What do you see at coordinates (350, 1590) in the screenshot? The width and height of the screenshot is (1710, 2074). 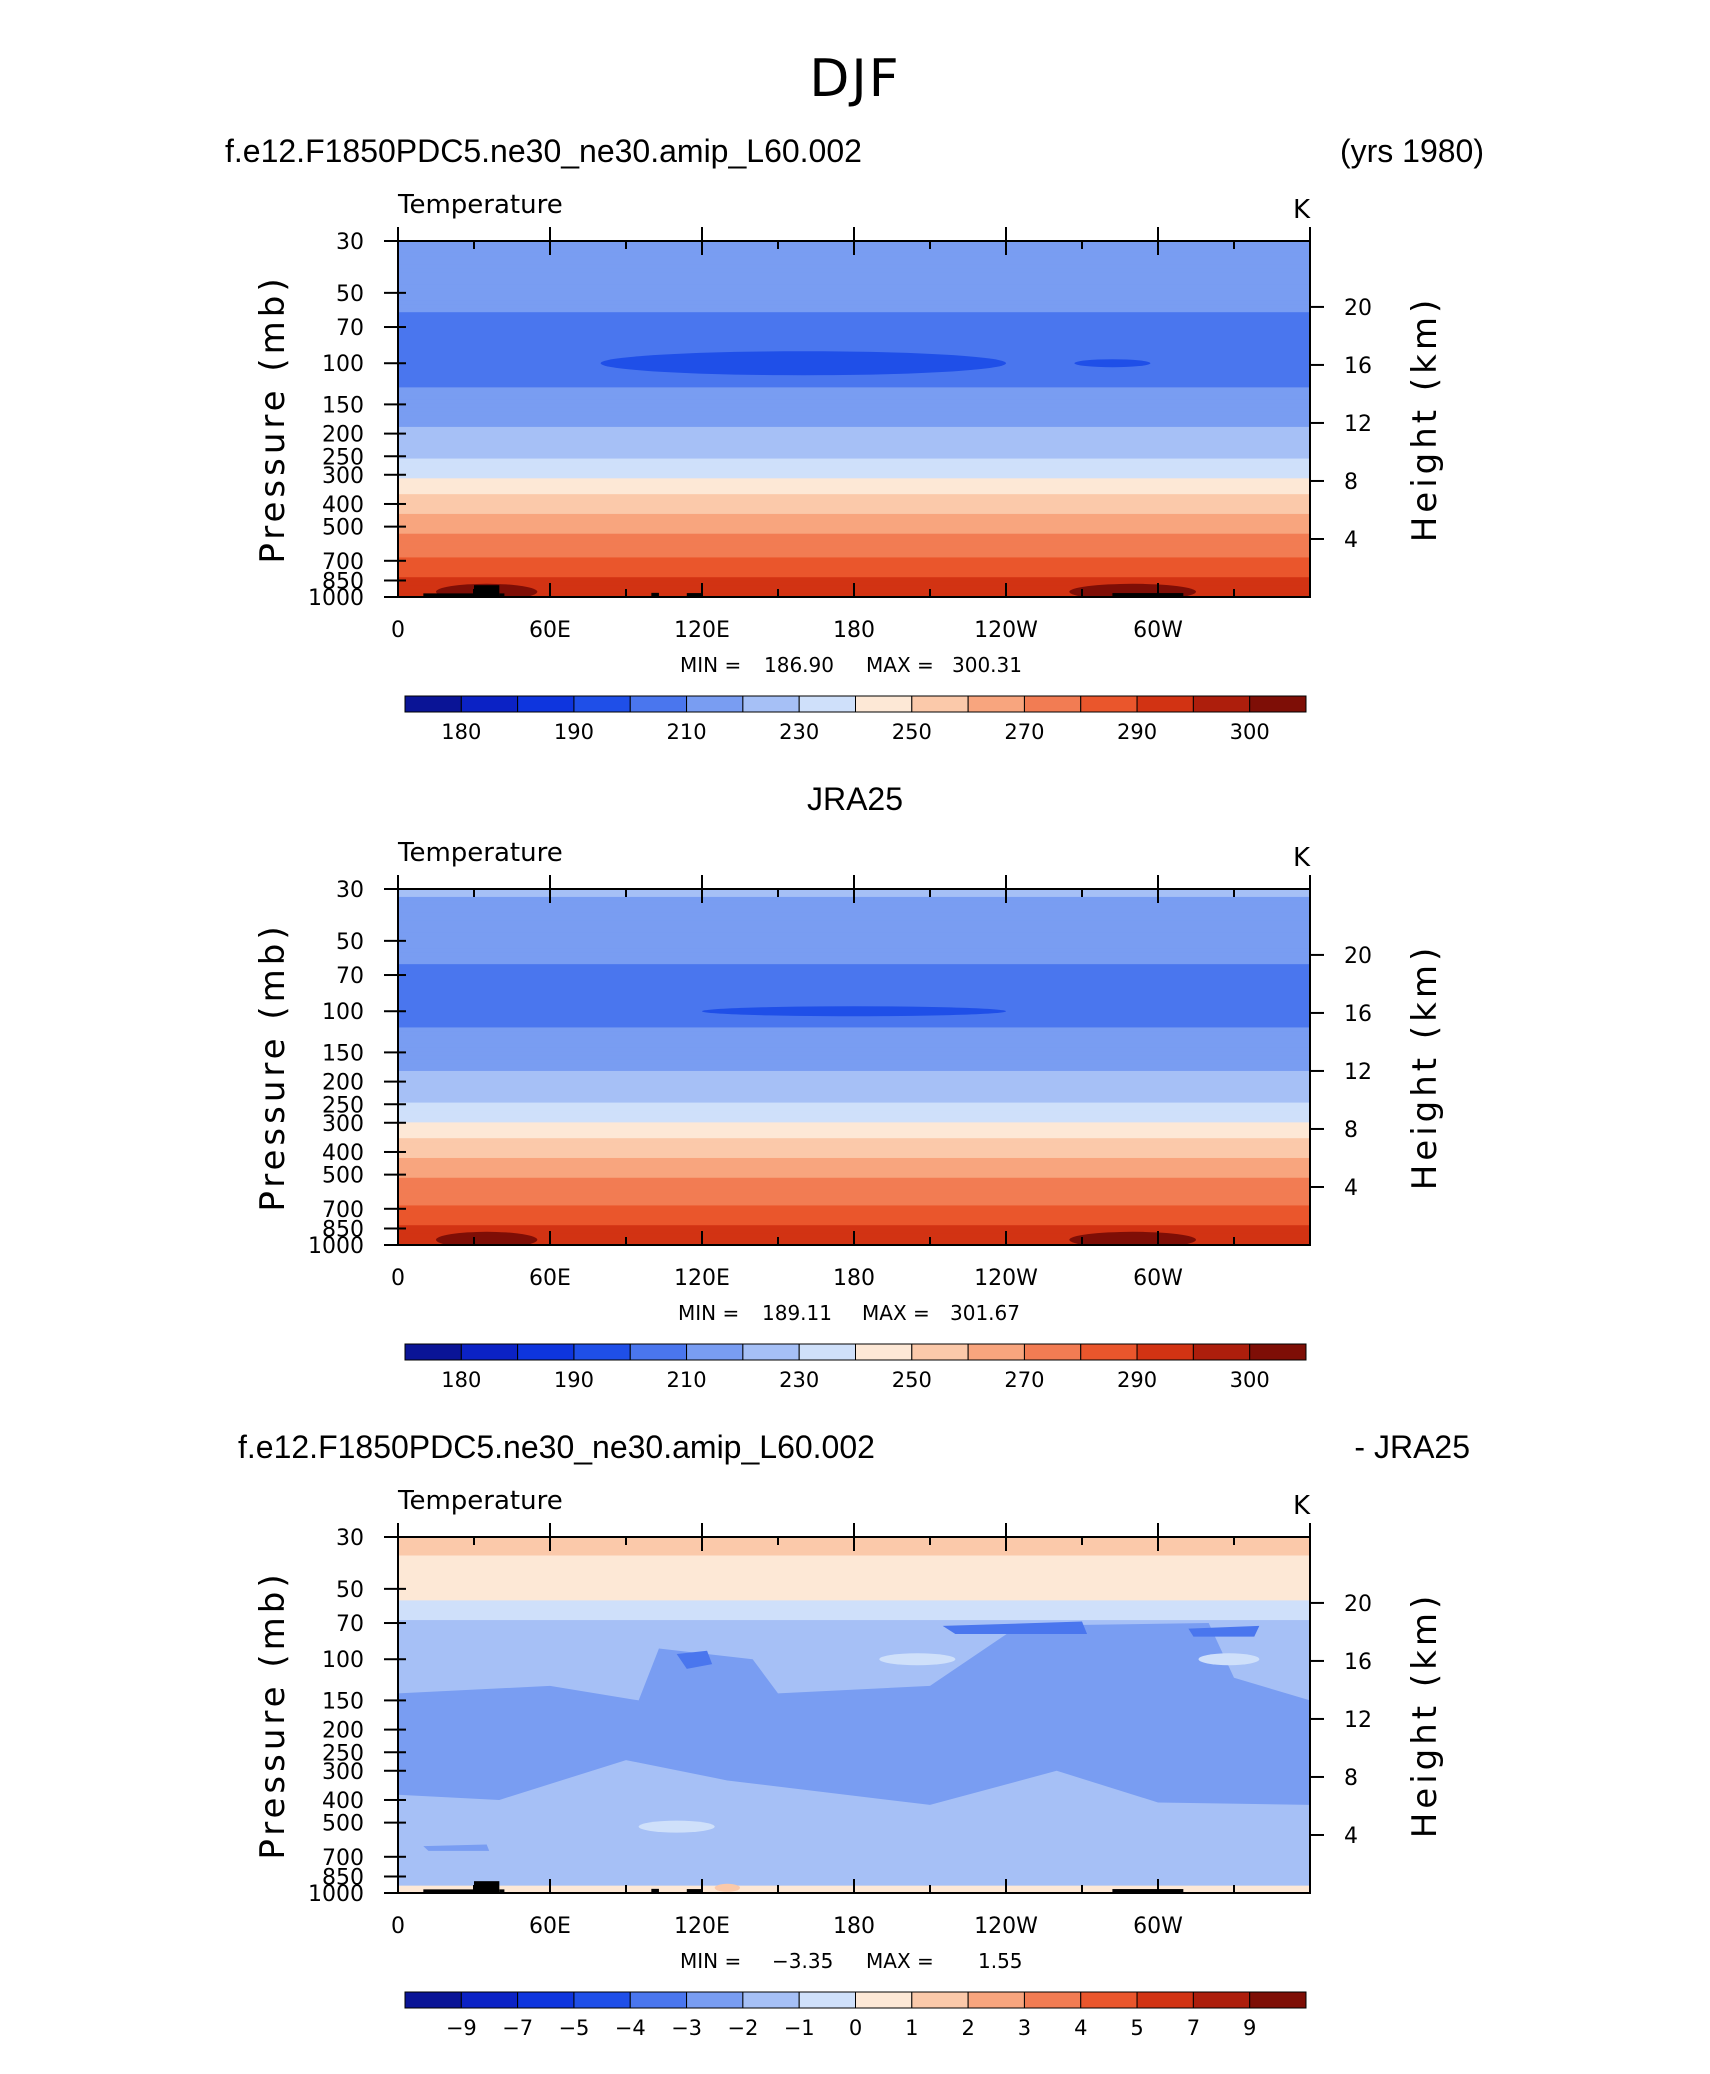 I see `y-tick-label: 50` at bounding box center [350, 1590].